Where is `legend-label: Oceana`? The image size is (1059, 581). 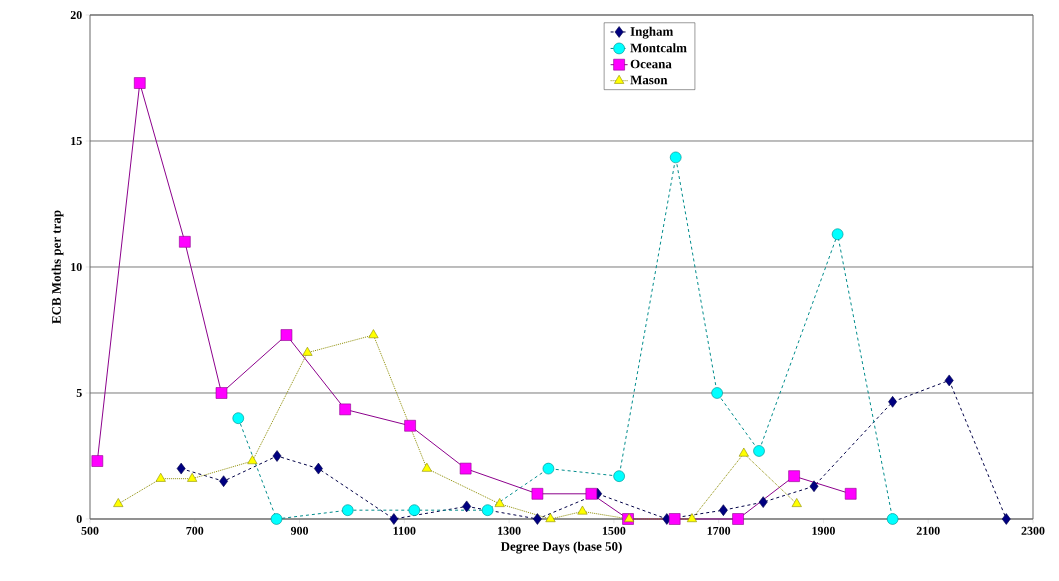 legend-label: Oceana is located at coordinates (651, 64).